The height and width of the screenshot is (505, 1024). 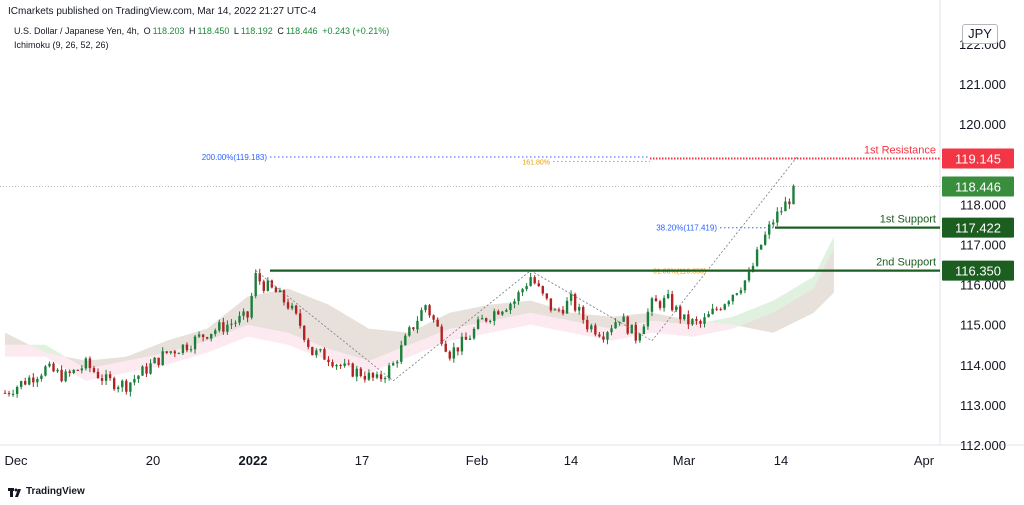 I want to click on tradingview-logo: TradingView, so click(x=46, y=491).